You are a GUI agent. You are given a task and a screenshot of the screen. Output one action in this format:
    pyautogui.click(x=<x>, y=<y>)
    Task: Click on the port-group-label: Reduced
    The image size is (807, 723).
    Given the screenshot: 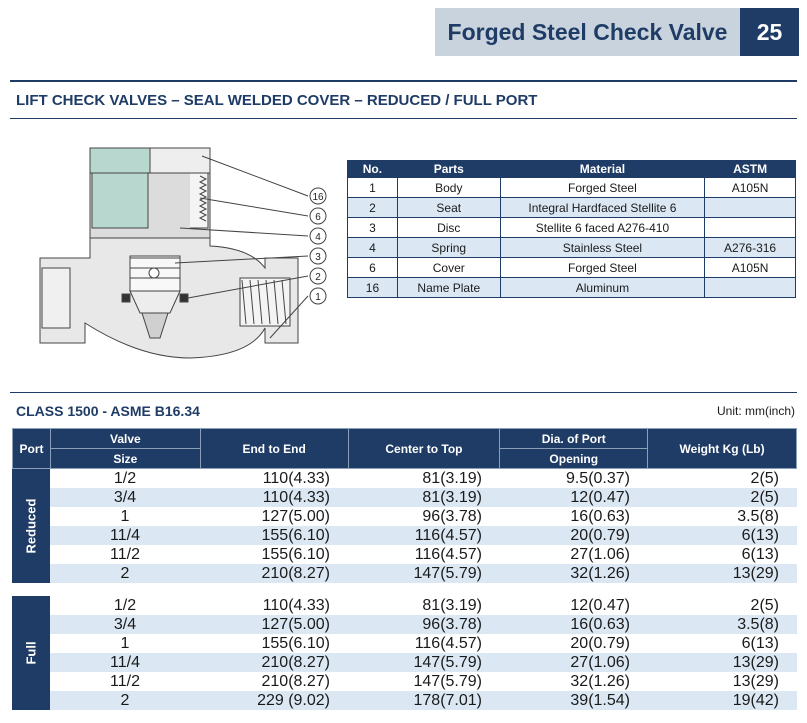 What is the action you would take?
    pyautogui.click(x=31, y=526)
    